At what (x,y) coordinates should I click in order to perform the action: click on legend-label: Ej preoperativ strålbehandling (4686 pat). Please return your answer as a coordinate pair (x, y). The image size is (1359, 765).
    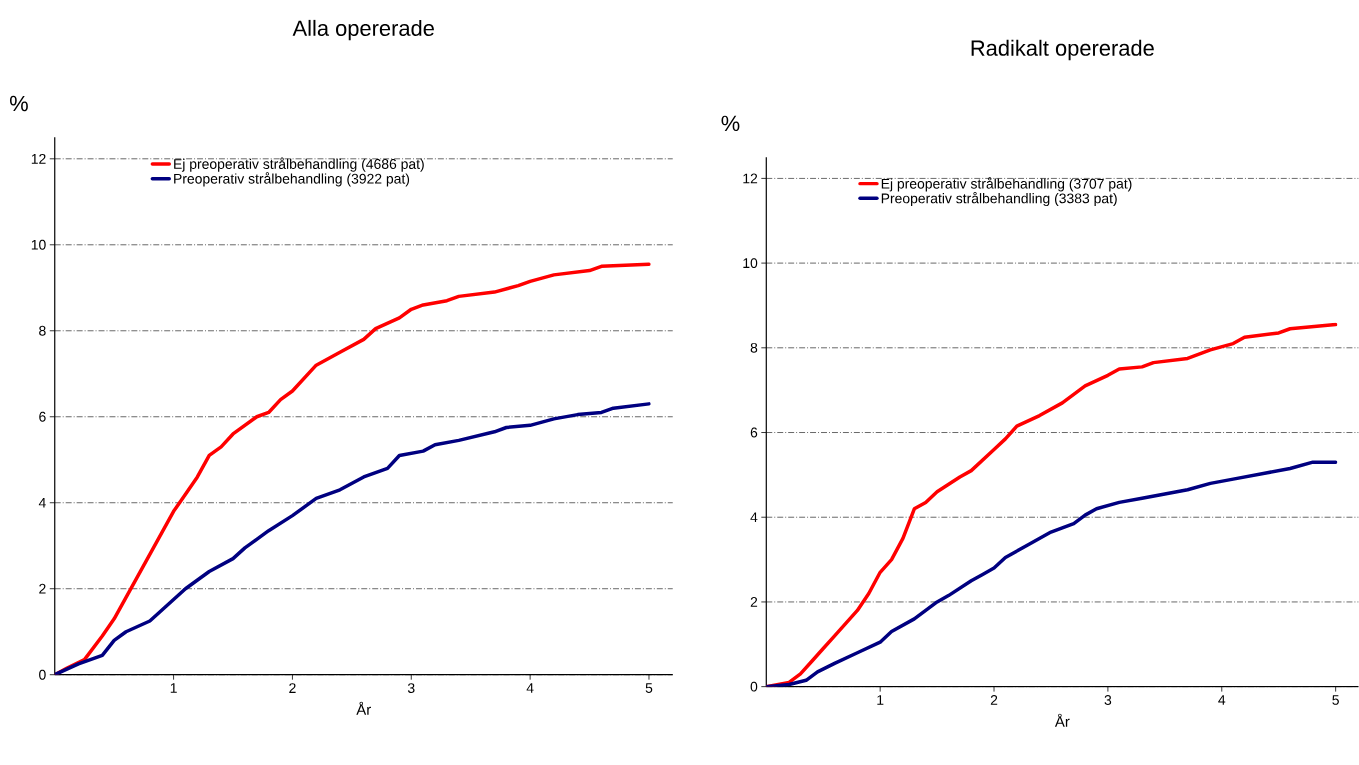
    Looking at the image, I should click on (299, 164).